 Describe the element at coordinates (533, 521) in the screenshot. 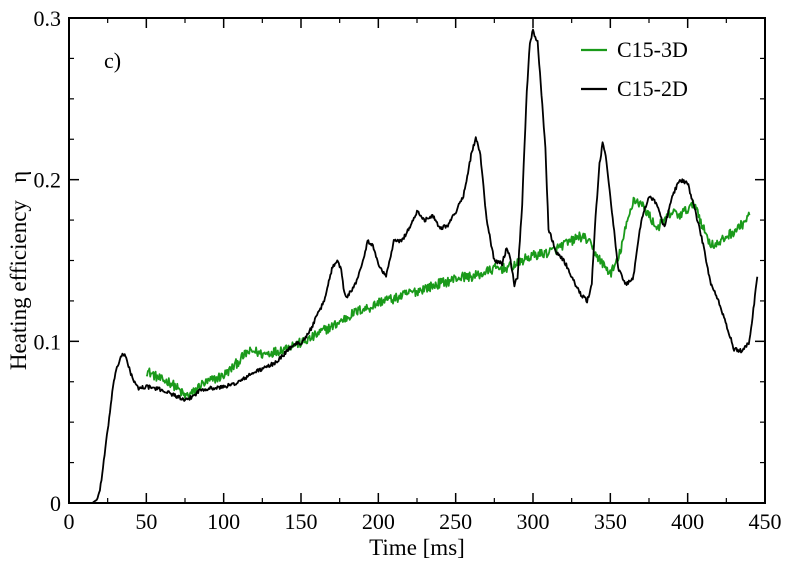

I see `x-tick-label: 300` at that location.